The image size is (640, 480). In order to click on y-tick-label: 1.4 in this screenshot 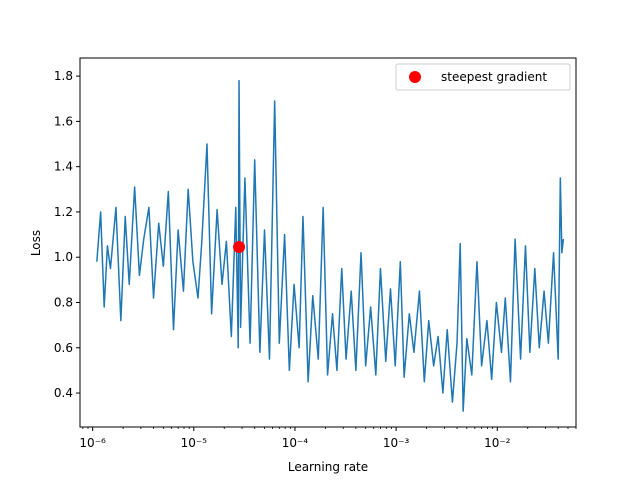, I will do `click(63, 167)`.